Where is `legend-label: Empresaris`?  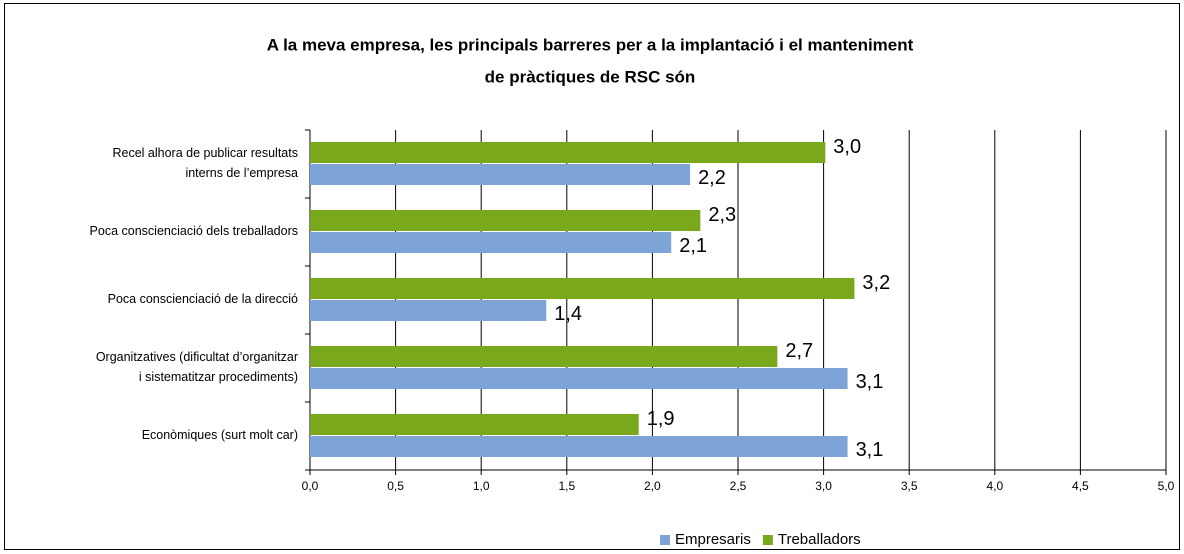
legend-label: Empresaris is located at coordinates (713, 539).